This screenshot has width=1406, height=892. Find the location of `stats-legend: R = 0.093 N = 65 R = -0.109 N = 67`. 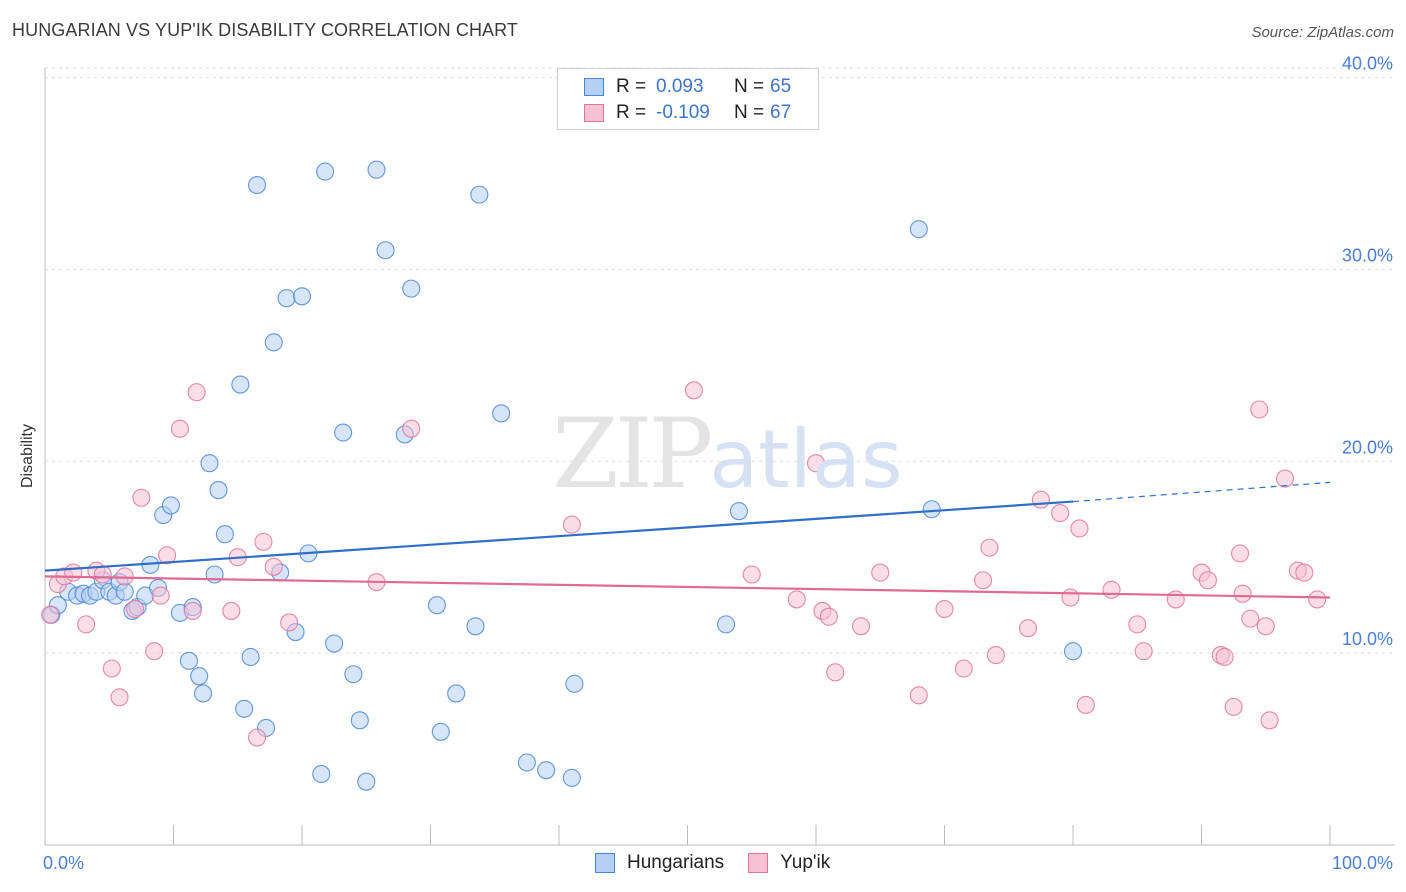

stats-legend: R = 0.093 N = 65 R = -0.109 N = 67 is located at coordinates (688, 99).